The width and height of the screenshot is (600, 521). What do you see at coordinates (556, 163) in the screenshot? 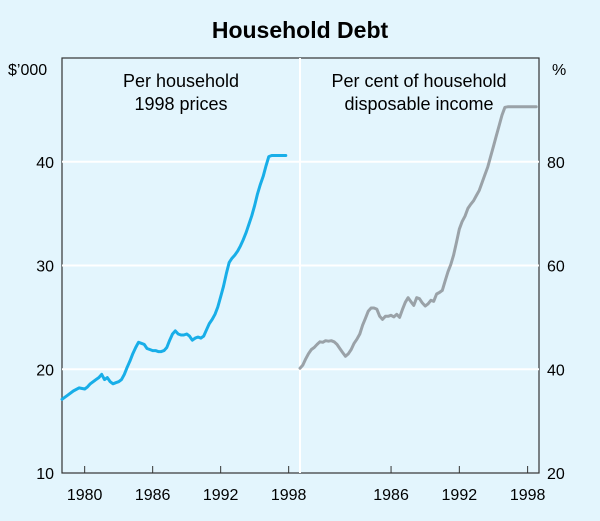
I see `right-y-tick-label: 80` at bounding box center [556, 163].